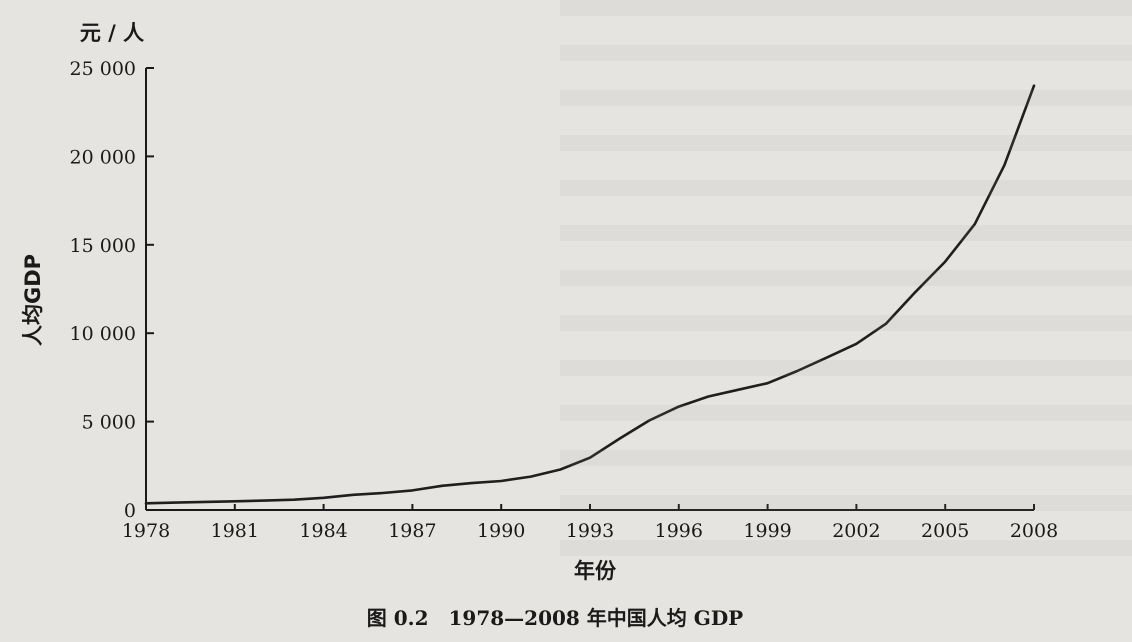 The image size is (1132, 642). What do you see at coordinates (501, 531) in the screenshot?
I see `x-tick-label: 1990` at bounding box center [501, 531].